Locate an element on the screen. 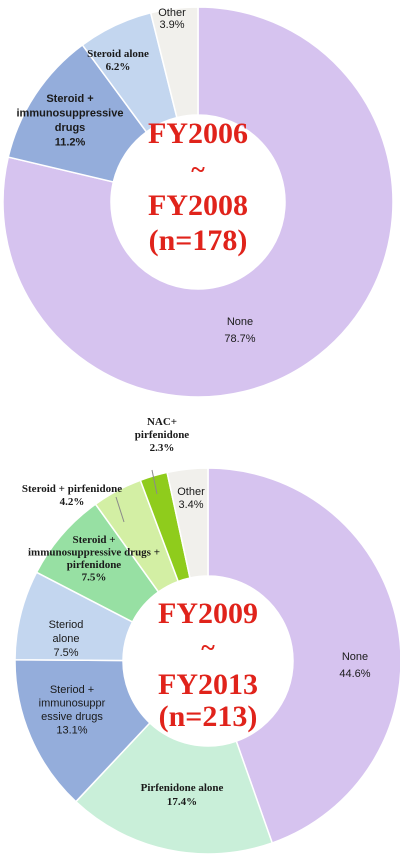 The height and width of the screenshot is (860, 400). slice-label-line: 3.4% is located at coordinates (190, 505).